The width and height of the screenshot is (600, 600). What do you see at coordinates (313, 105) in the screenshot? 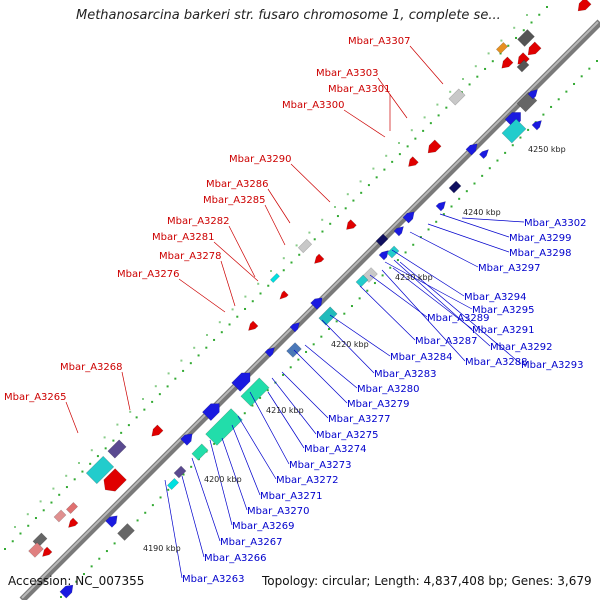
I see `reverse-gene-label: Mbar_A3300` at bounding box center [313, 105].